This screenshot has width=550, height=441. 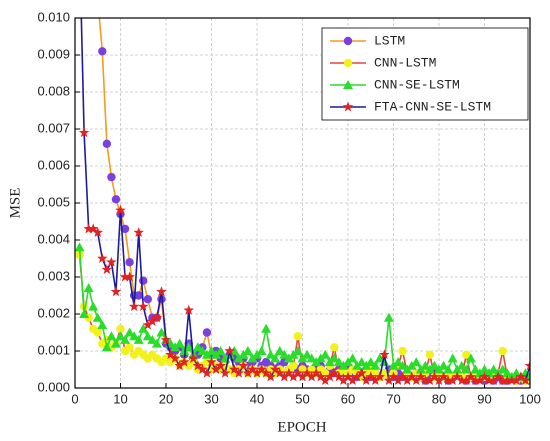 What do you see at coordinates (53, 312) in the screenshot?
I see `y-tick-label: 0.002` at bounding box center [53, 312].